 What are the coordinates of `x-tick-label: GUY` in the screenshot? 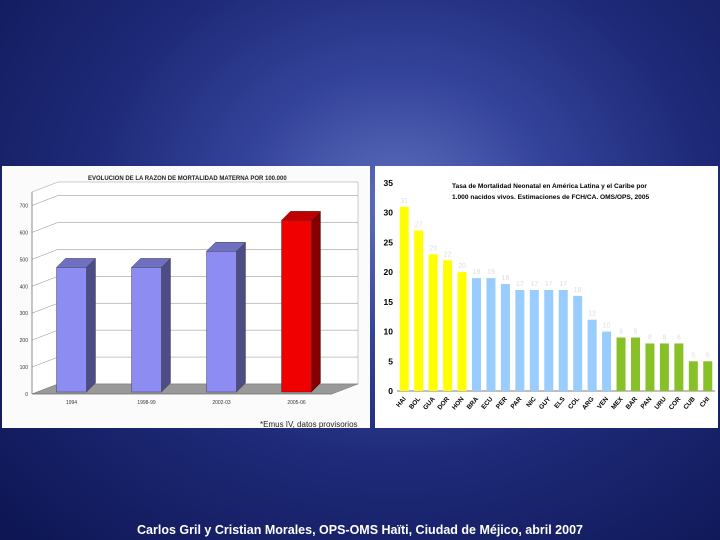 It's located at (545, 403).